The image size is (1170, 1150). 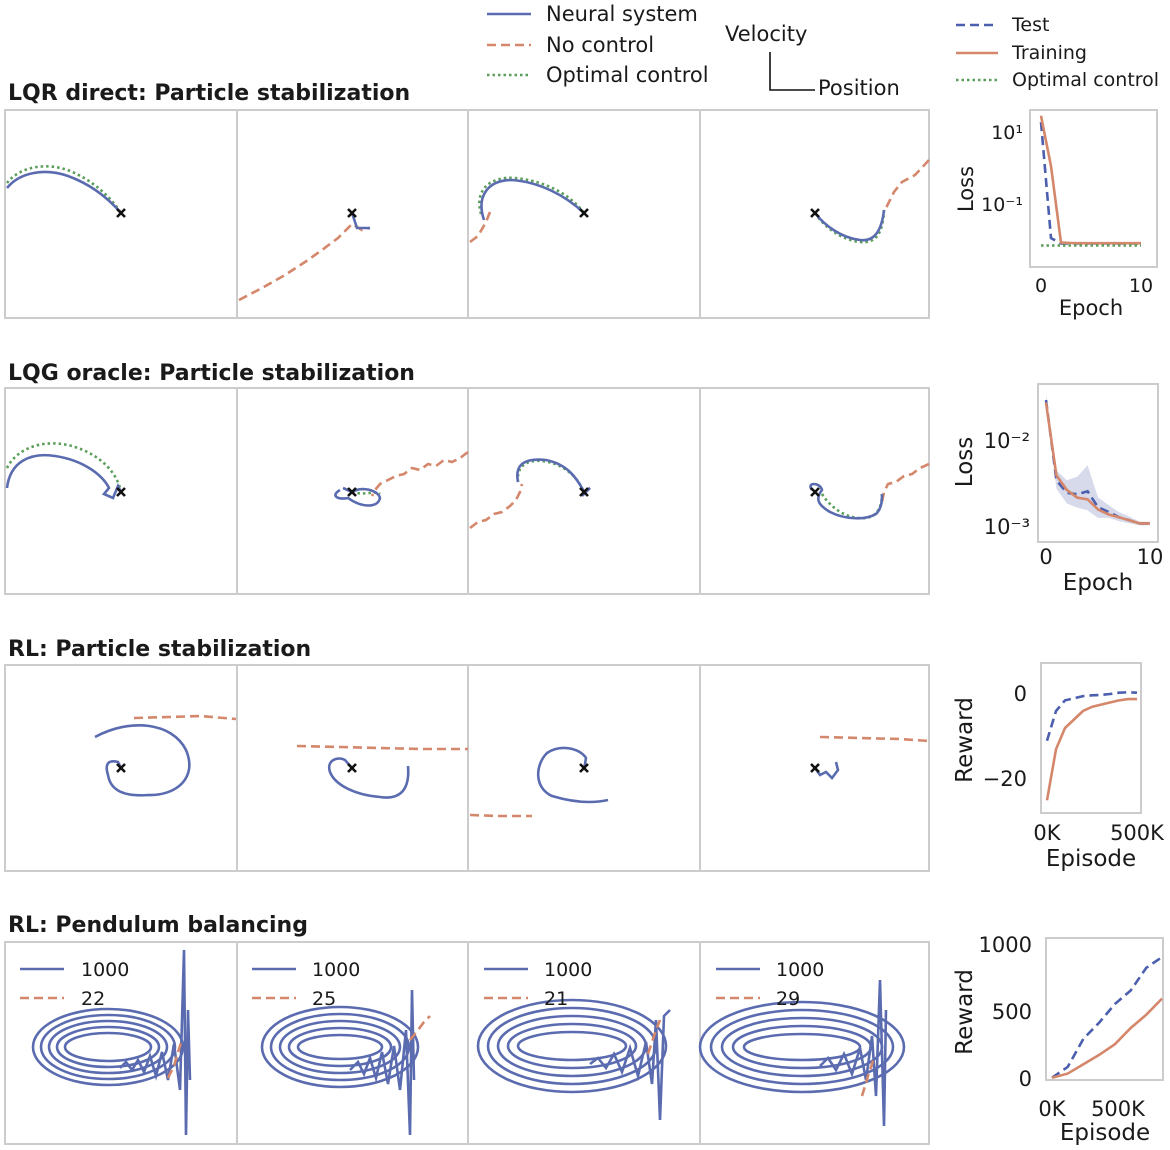 What do you see at coordinates (1007, 133) in the screenshot?
I see `loss-lqr-ytick-1: 10¹` at bounding box center [1007, 133].